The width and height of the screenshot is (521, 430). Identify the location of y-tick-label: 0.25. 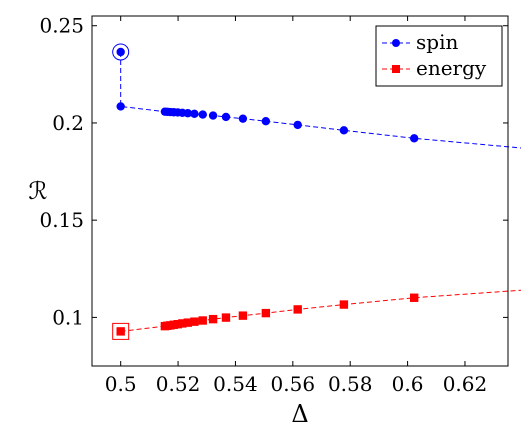
(61, 26).